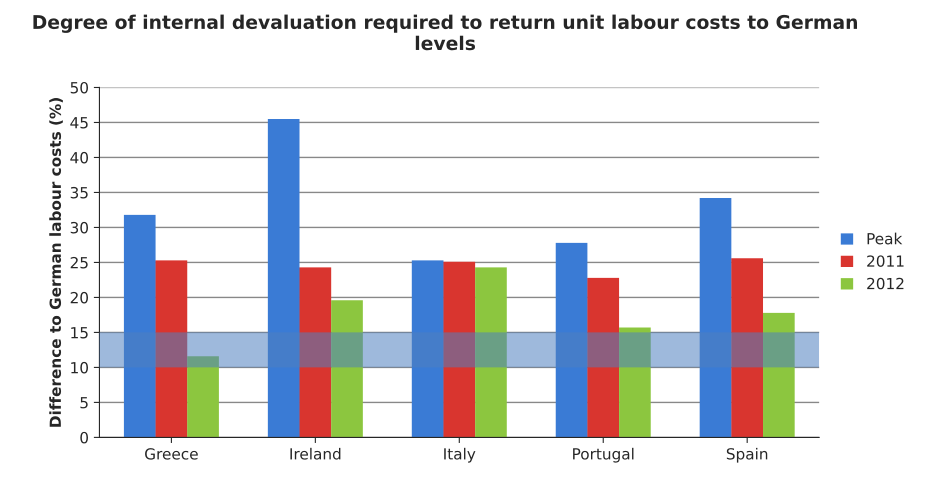  What do you see at coordinates (84, 402) in the screenshot?
I see `y-tick-label: 5` at bounding box center [84, 402].